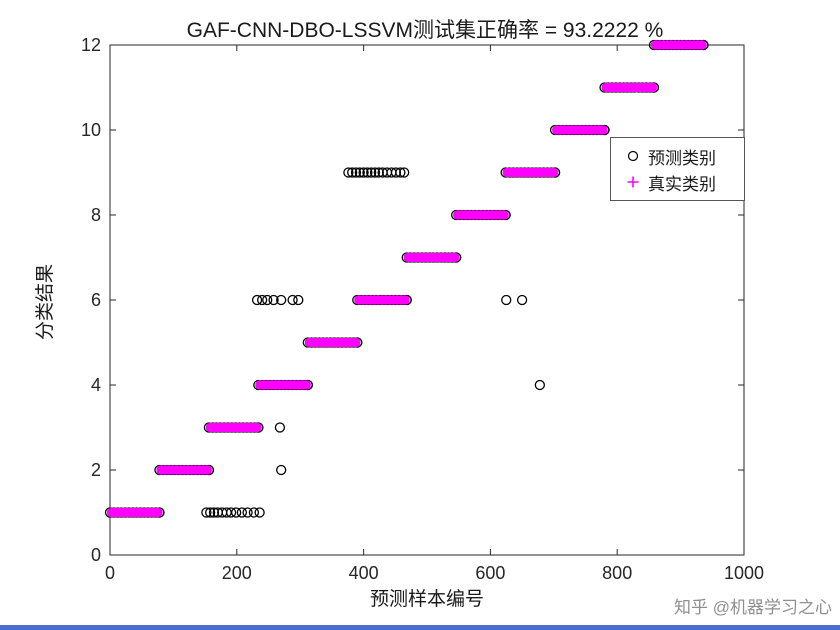  Describe the element at coordinates (426, 599) in the screenshot. I see `x-axis-label: 预测样本编号` at that location.